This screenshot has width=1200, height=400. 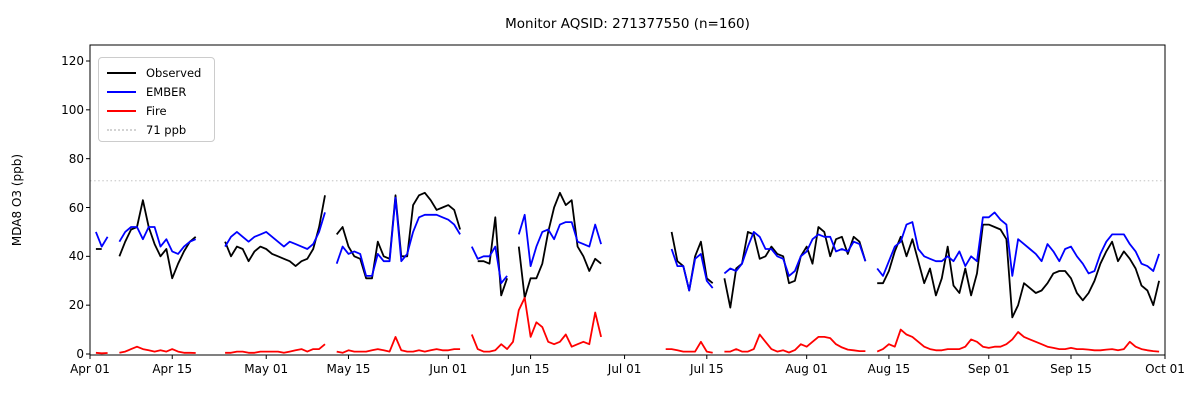 I want to click on x-tick-label: Aug 01, so click(x=806, y=369).